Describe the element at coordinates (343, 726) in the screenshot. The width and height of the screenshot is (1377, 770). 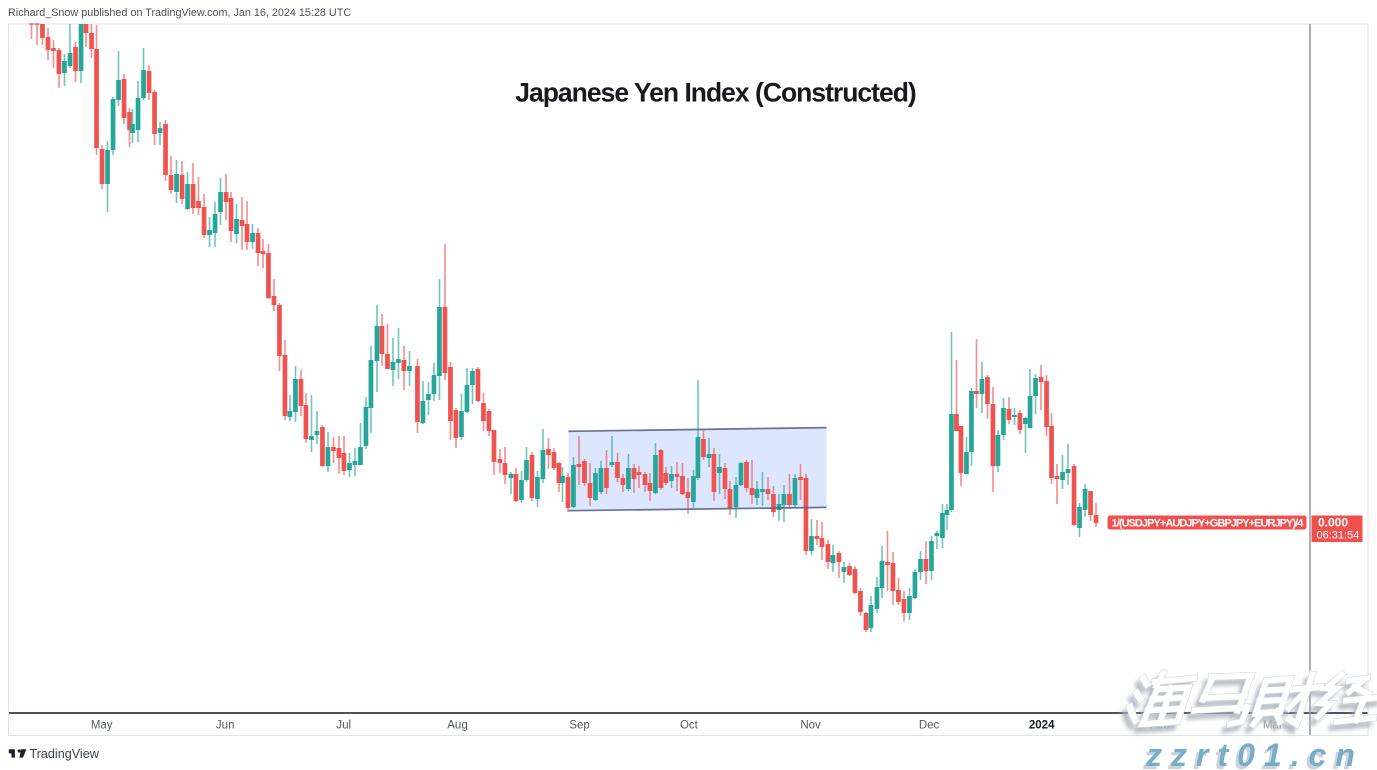
I see `svg-text: Jul` at that location.